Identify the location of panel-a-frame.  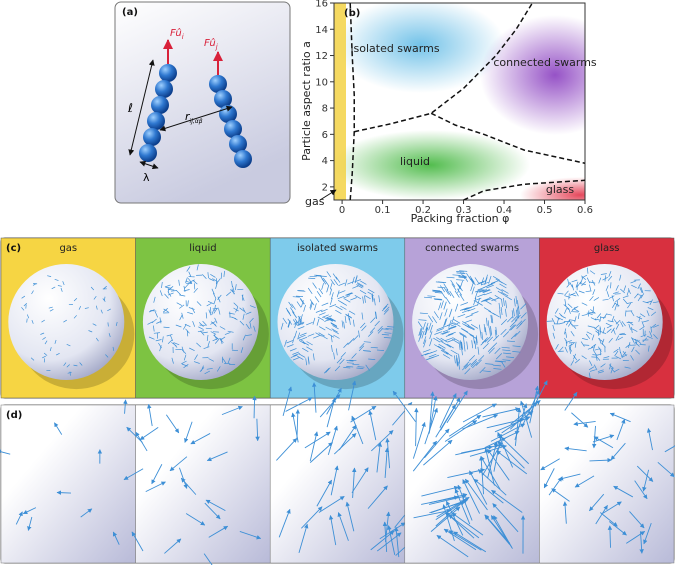
(202, 102).